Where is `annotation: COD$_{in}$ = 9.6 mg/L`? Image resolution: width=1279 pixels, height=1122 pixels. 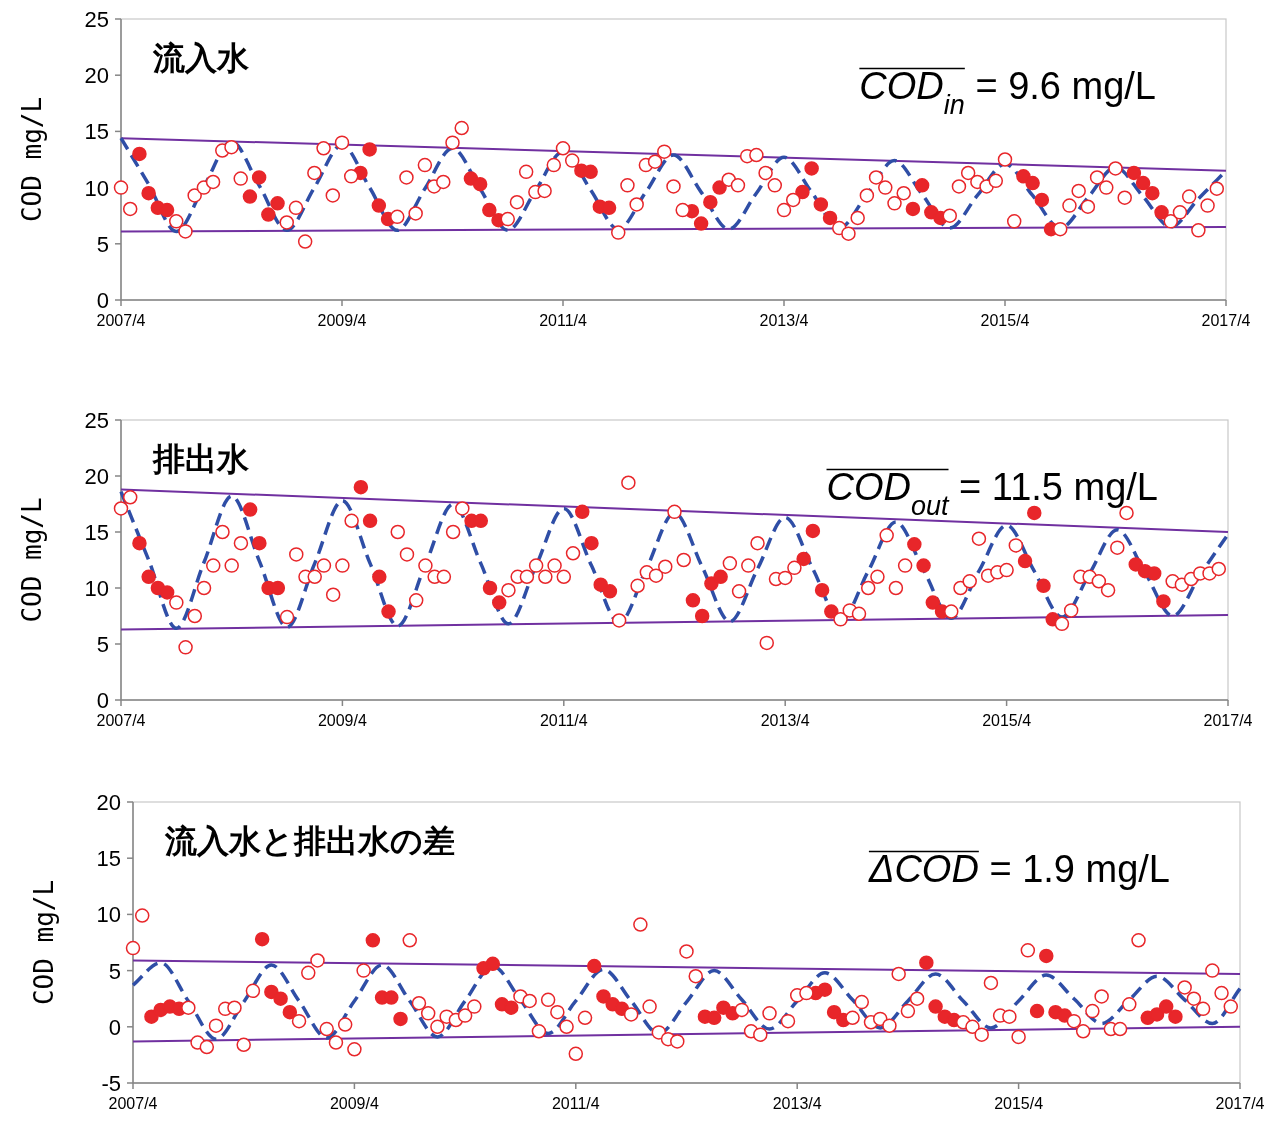 annotation: COD$_{in}$ = 9.6 mg/L is located at coordinates (1007, 92).